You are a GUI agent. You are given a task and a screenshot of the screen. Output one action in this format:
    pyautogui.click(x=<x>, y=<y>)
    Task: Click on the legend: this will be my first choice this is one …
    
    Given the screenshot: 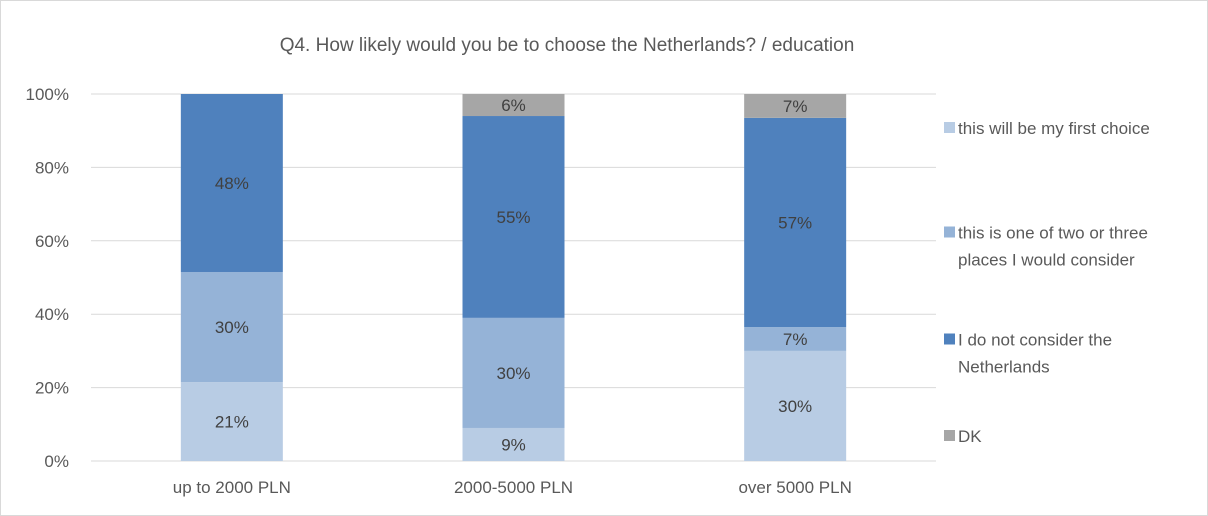 What is the action you would take?
    pyautogui.click(x=1047, y=282)
    